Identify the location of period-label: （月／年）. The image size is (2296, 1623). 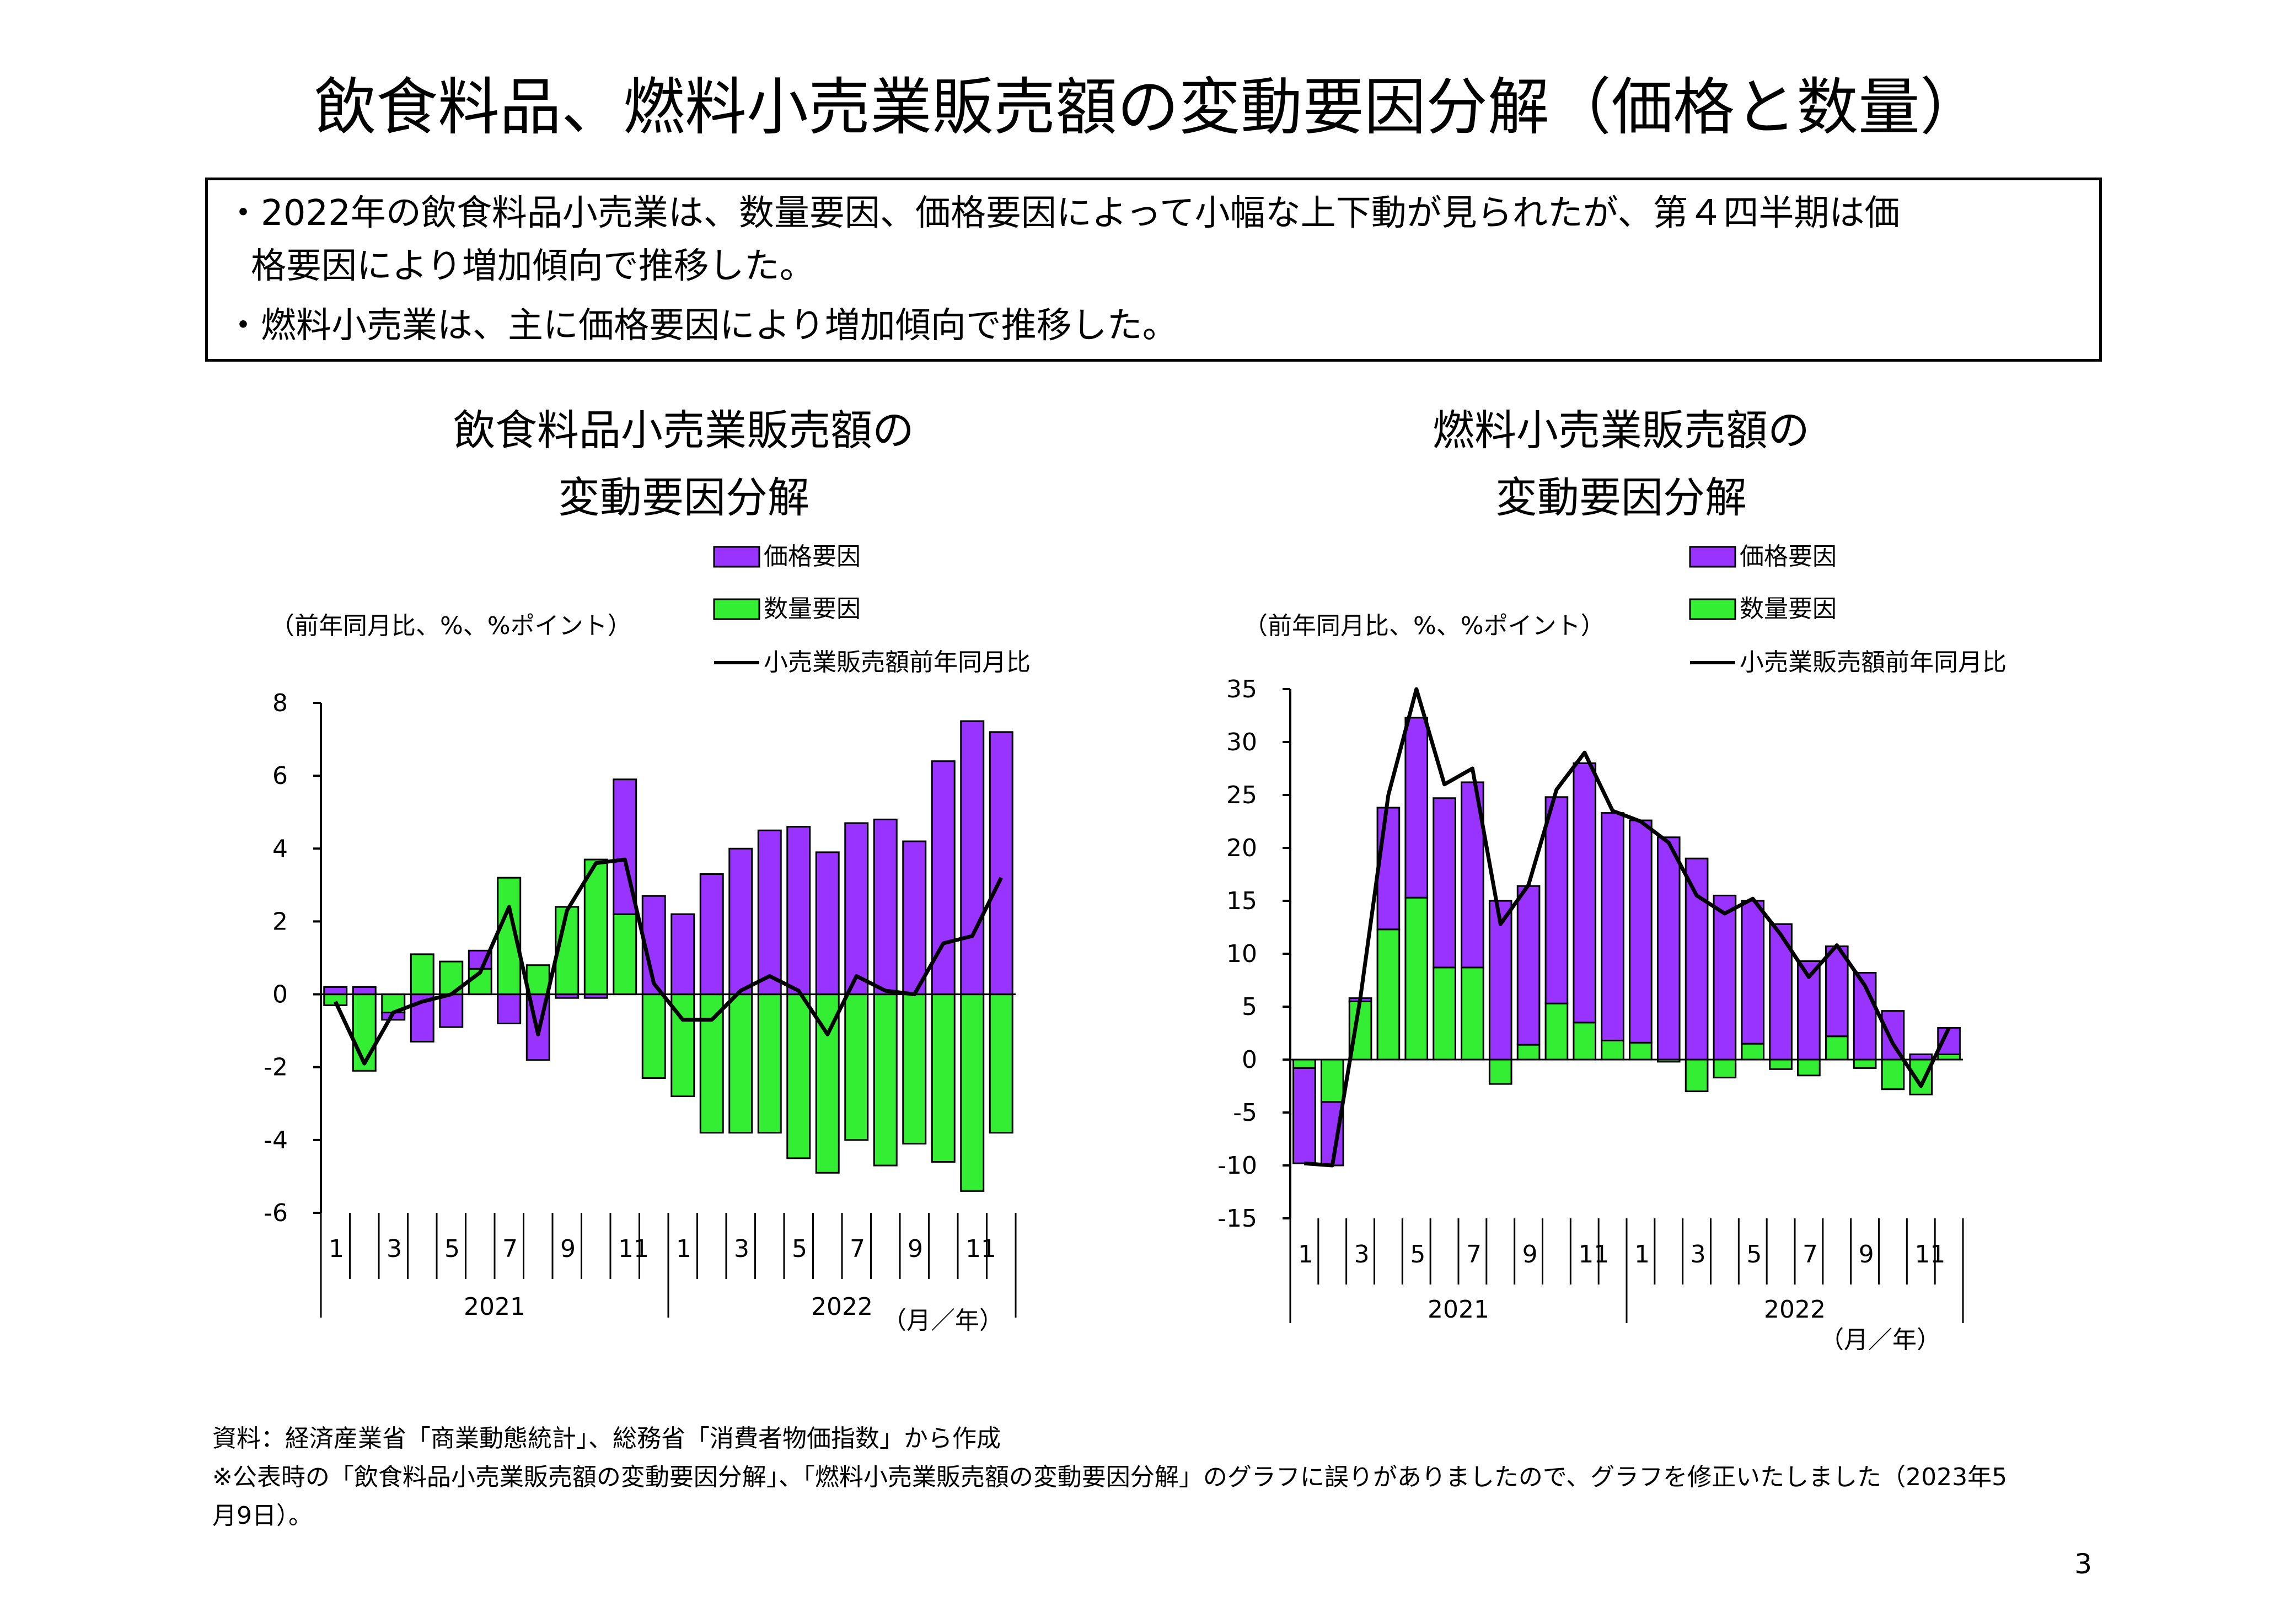
(943, 1321).